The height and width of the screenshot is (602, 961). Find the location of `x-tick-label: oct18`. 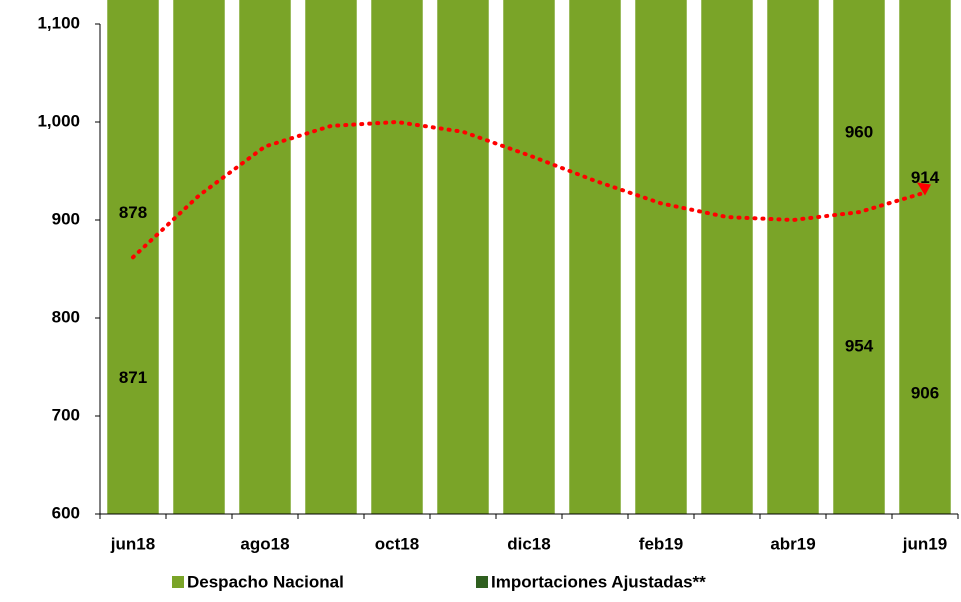

x-tick-label: oct18 is located at coordinates (397, 543).